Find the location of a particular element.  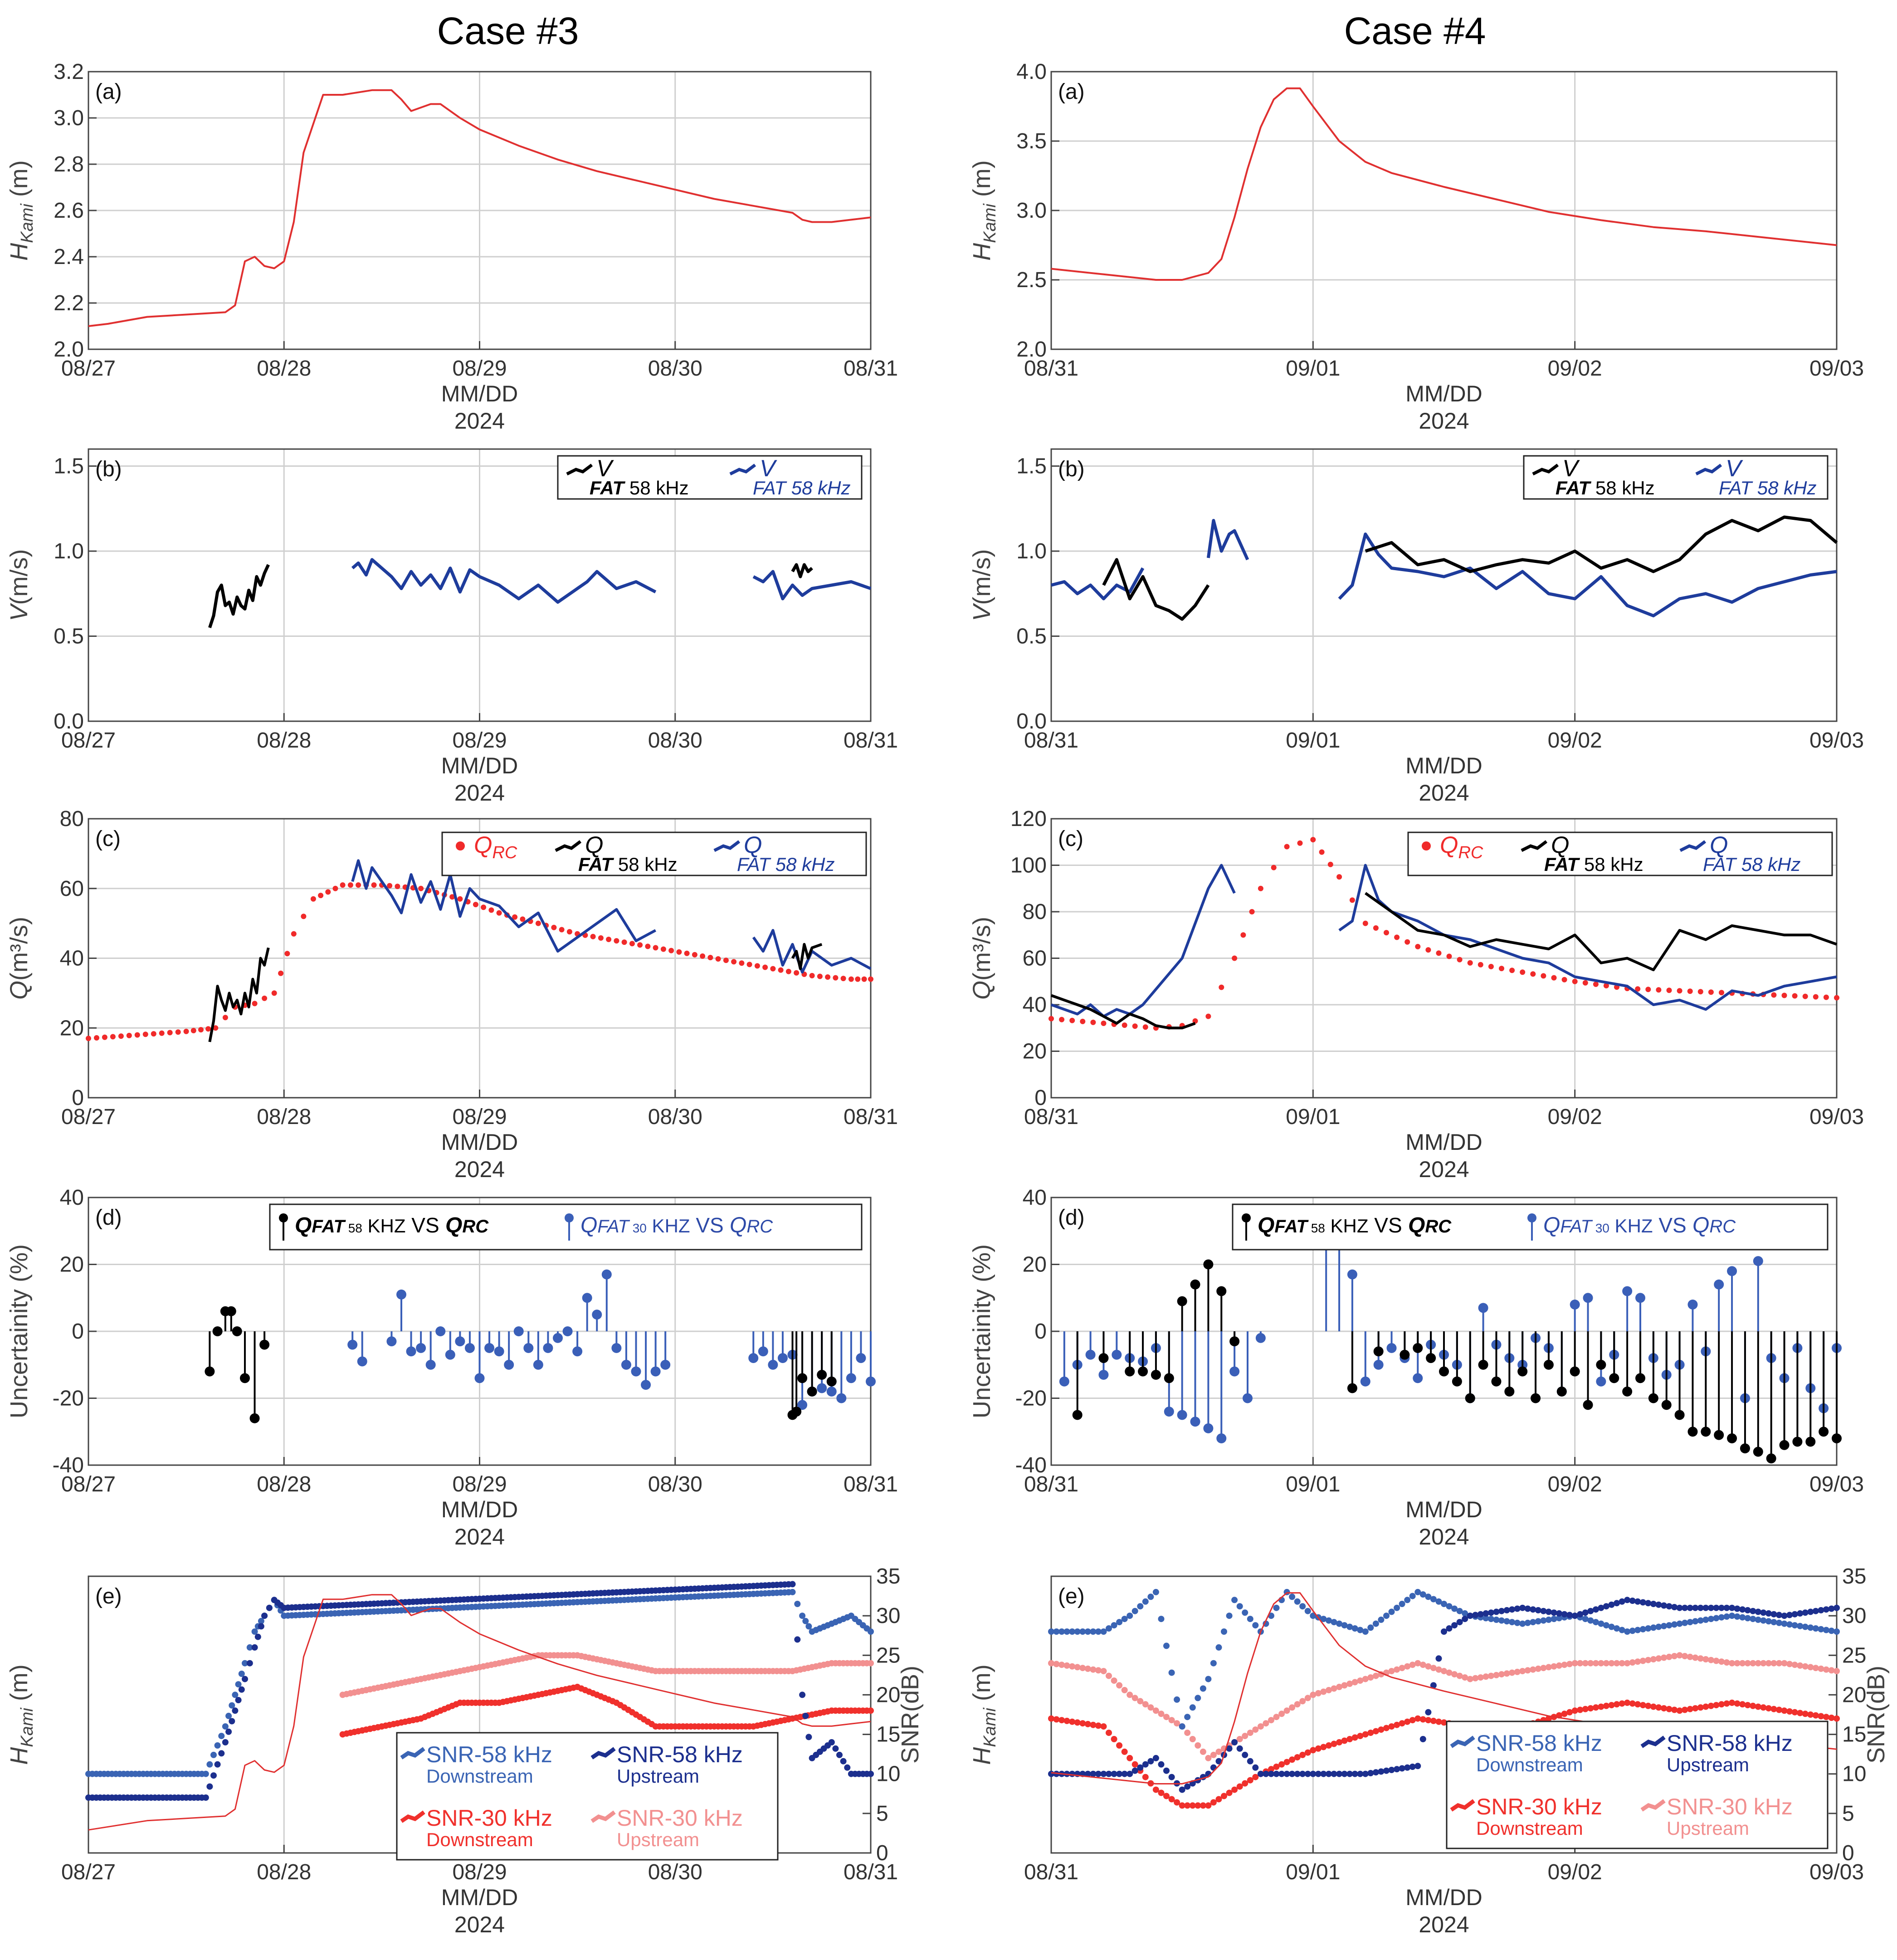

legend-box is located at coordinates (566, 1227).